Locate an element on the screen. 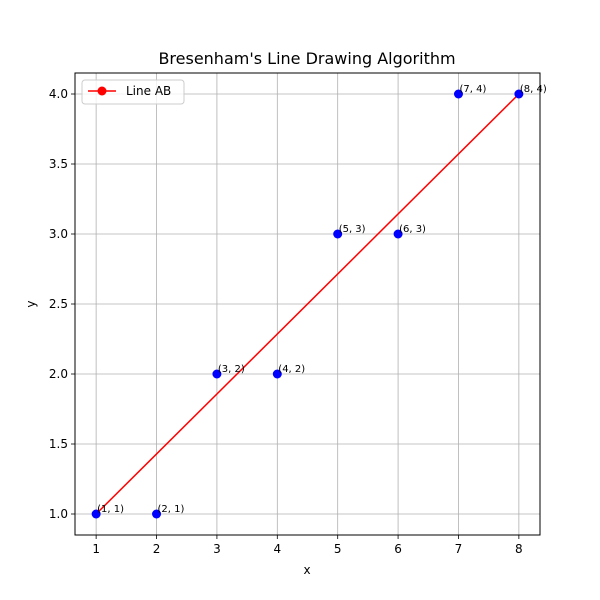 The height and width of the screenshot is (600, 600). x-tick-label: 6 is located at coordinates (398, 549).